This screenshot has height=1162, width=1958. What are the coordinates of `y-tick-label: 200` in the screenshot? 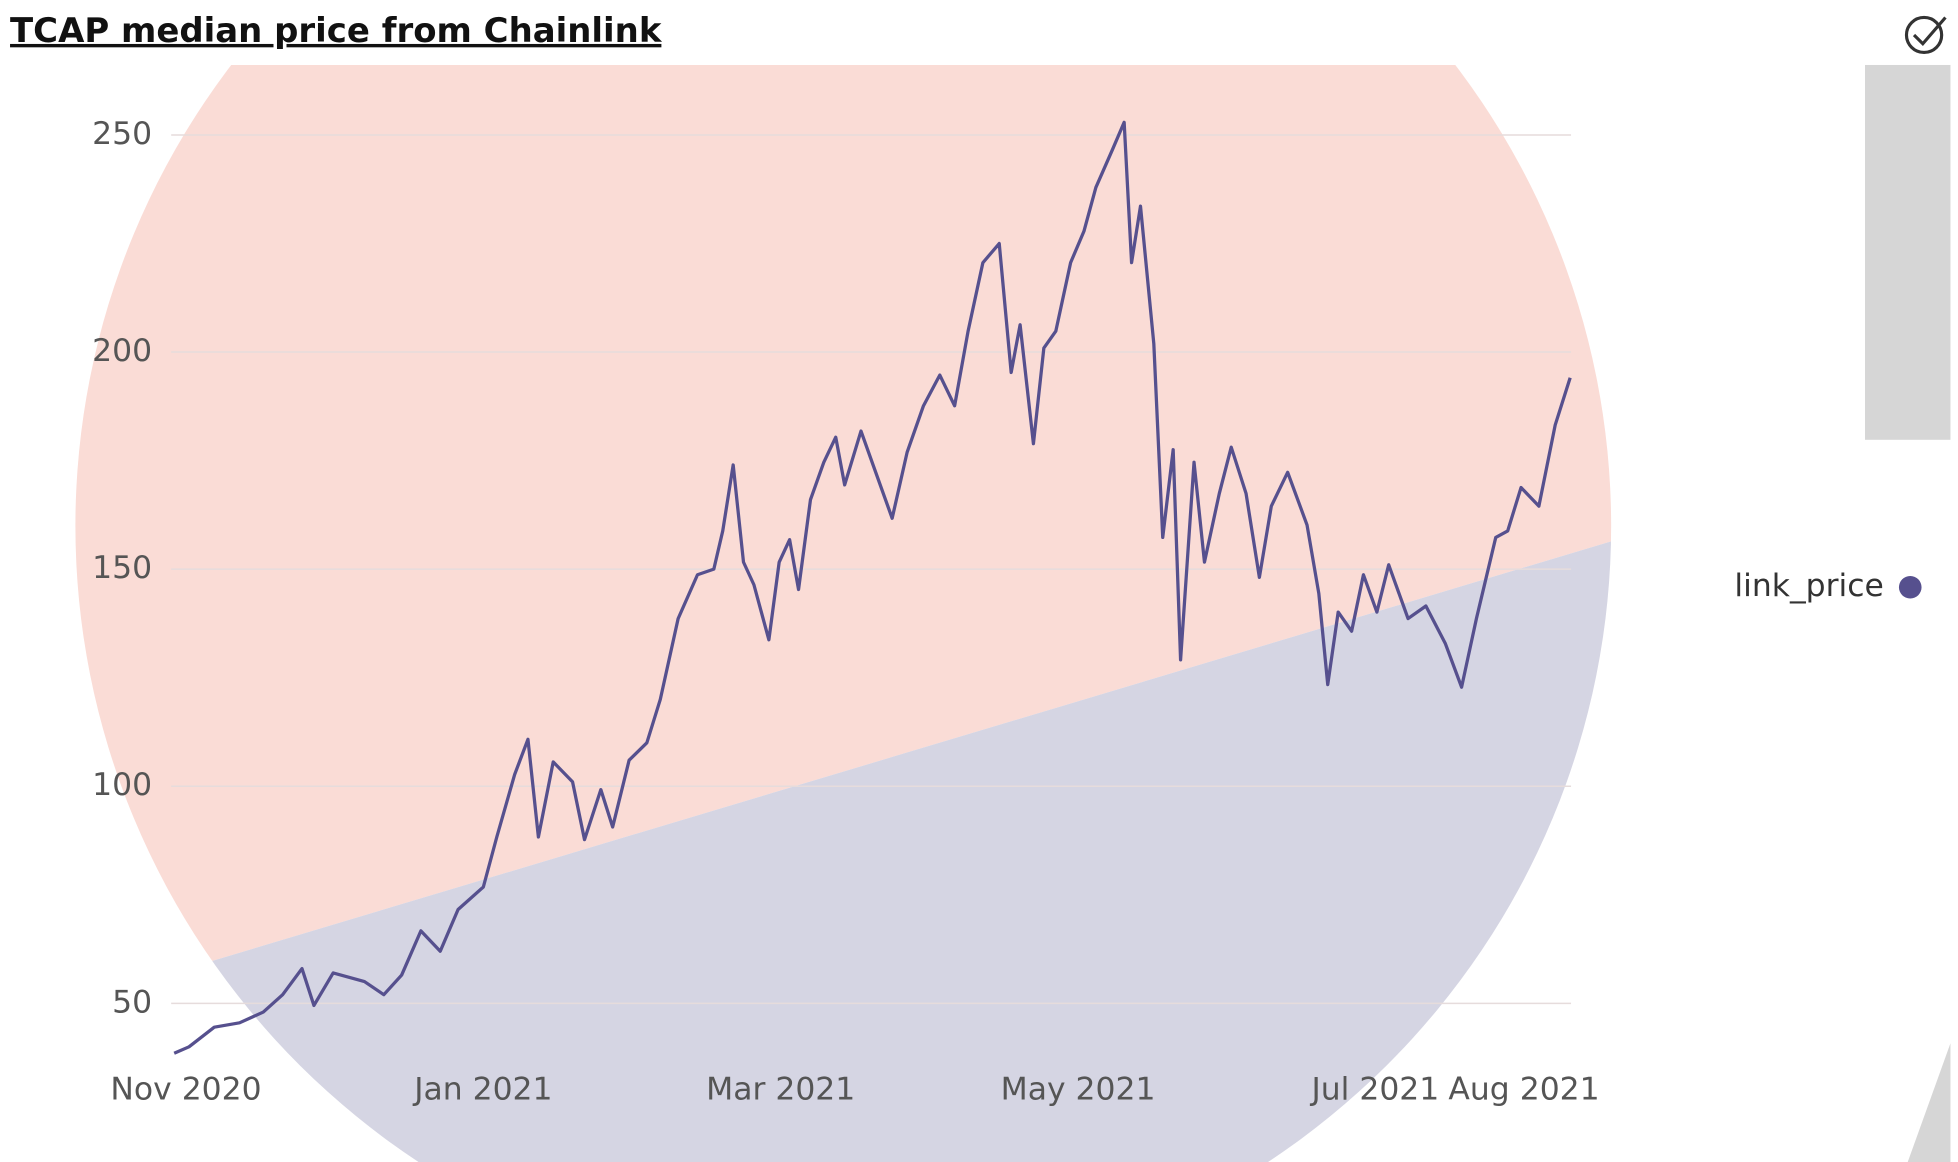 It's located at (122, 351).